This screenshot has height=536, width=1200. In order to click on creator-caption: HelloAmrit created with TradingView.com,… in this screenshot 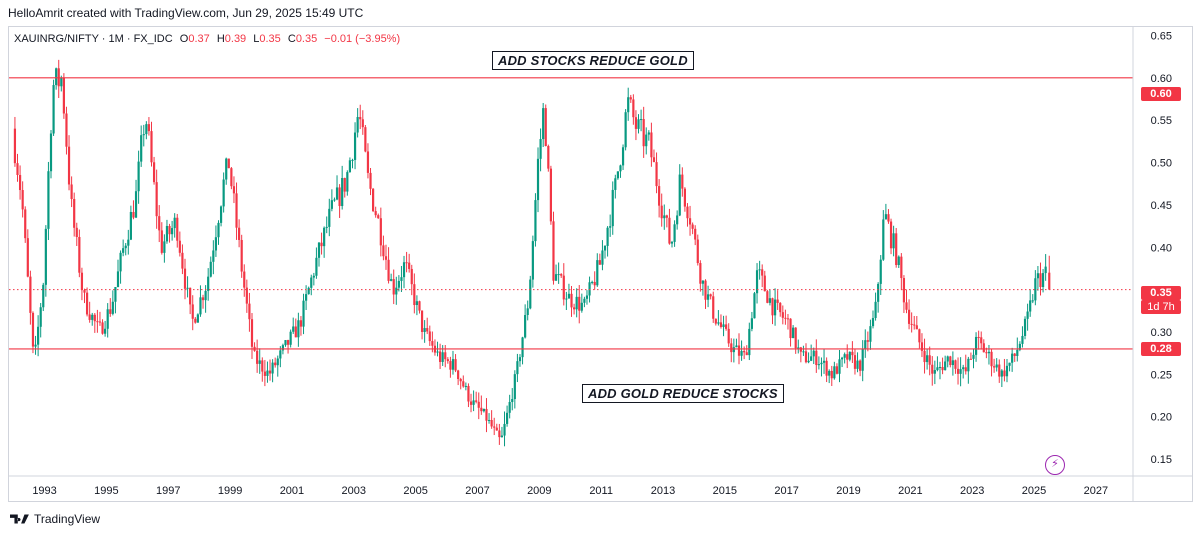, I will do `click(186, 13)`.